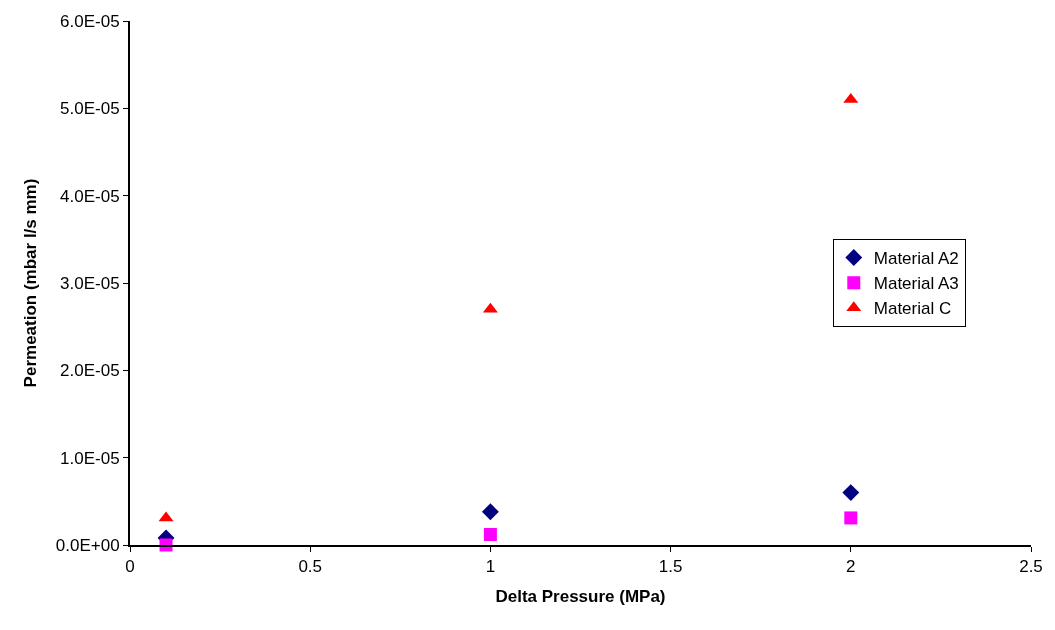  What do you see at coordinates (580, 597) in the screenshot?
I see `x-axis-title: Delta Pressure (MPa)` at bounding box center [580, 597].